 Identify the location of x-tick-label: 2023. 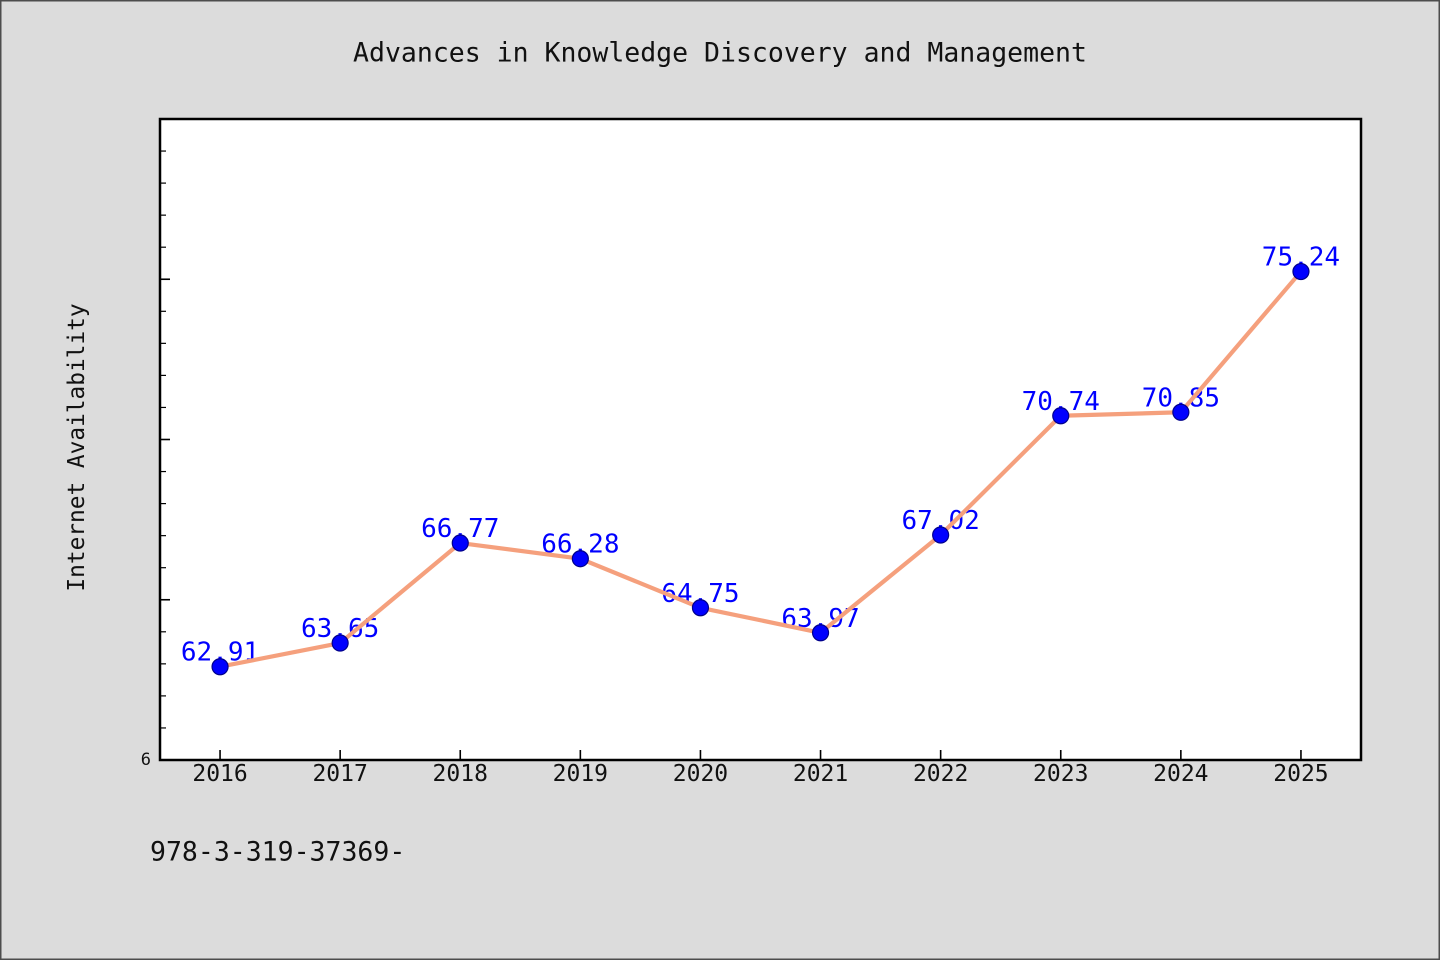
(1060, 774).